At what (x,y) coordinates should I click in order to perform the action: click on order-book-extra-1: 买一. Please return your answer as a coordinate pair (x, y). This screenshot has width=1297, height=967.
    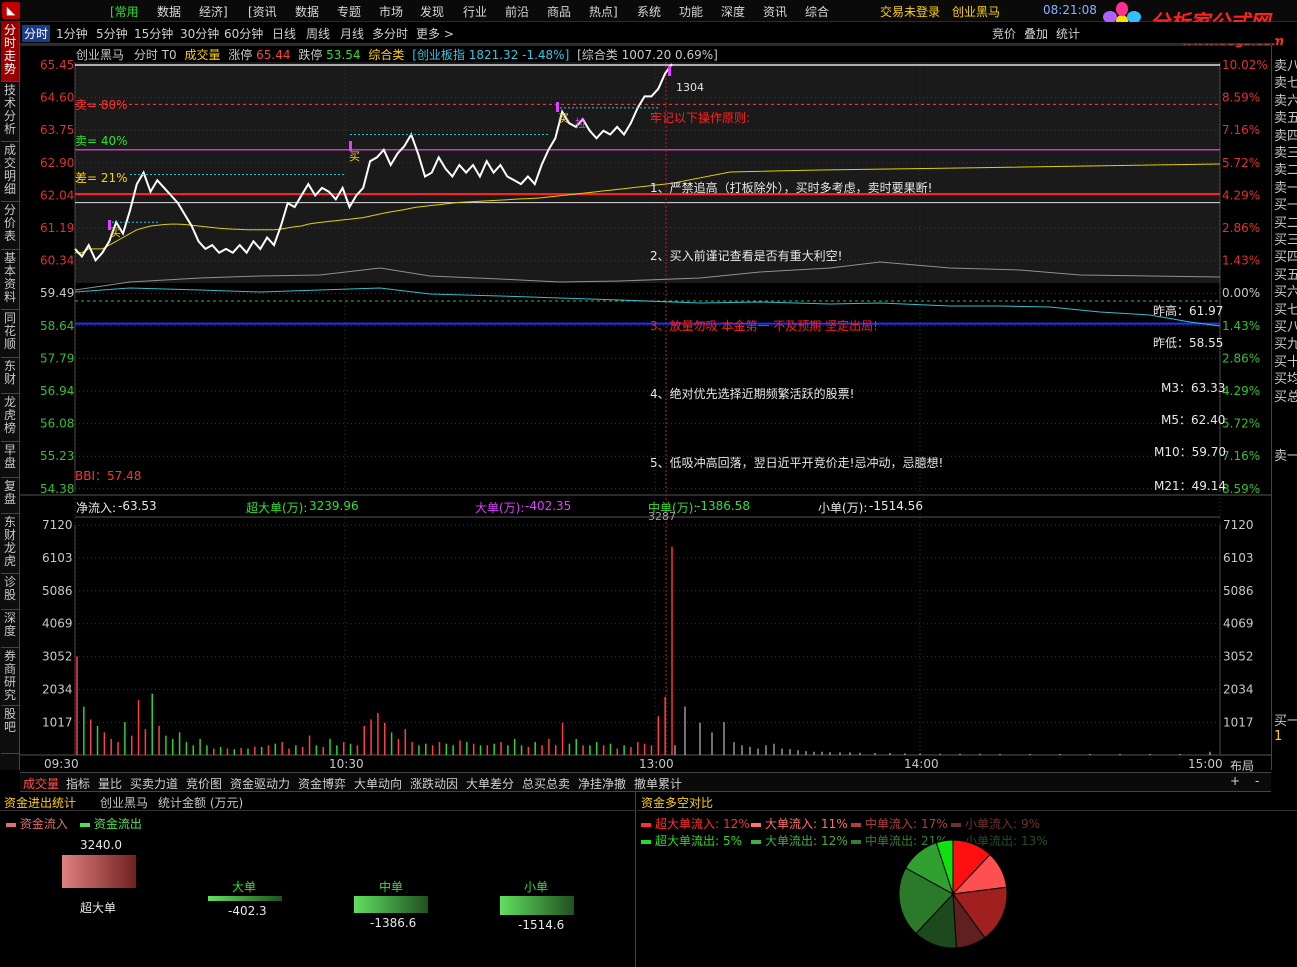
    Looking at the image, I should click on (1285, 721).